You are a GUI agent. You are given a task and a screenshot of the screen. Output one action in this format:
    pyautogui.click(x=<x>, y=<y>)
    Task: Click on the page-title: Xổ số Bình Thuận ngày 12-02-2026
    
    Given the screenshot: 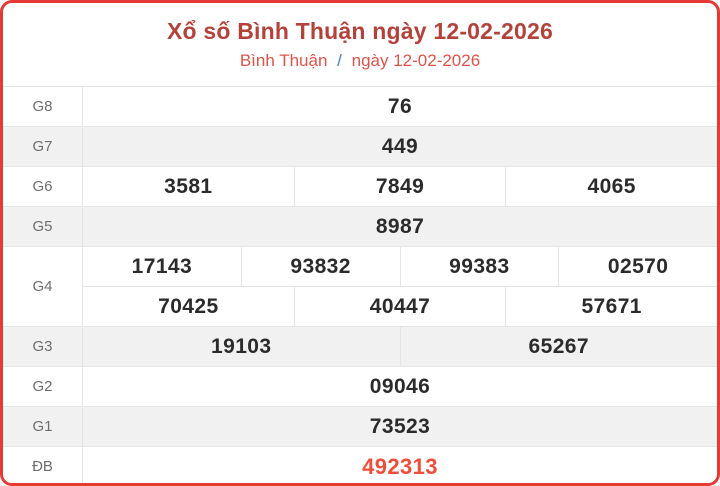 What is the action you would take?
    pyautogui.click(x=359, y=31)
    